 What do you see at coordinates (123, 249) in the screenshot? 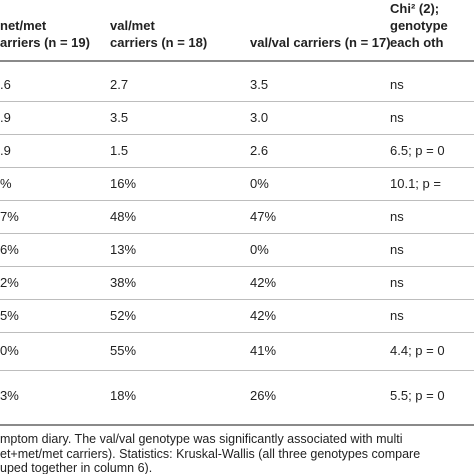
I see `table-cell: 13%` at bounding box center [123, 249].